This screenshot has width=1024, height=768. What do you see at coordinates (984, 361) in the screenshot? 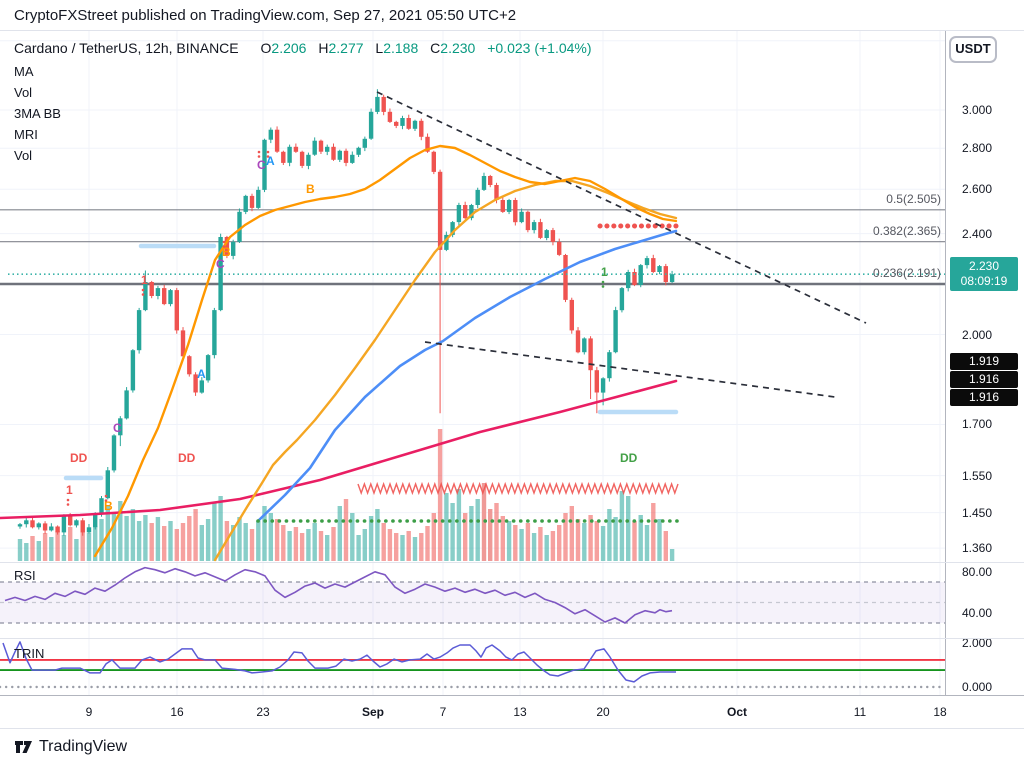
I see `price-flag-badge: 1.919` at bounding box center [984, 361].